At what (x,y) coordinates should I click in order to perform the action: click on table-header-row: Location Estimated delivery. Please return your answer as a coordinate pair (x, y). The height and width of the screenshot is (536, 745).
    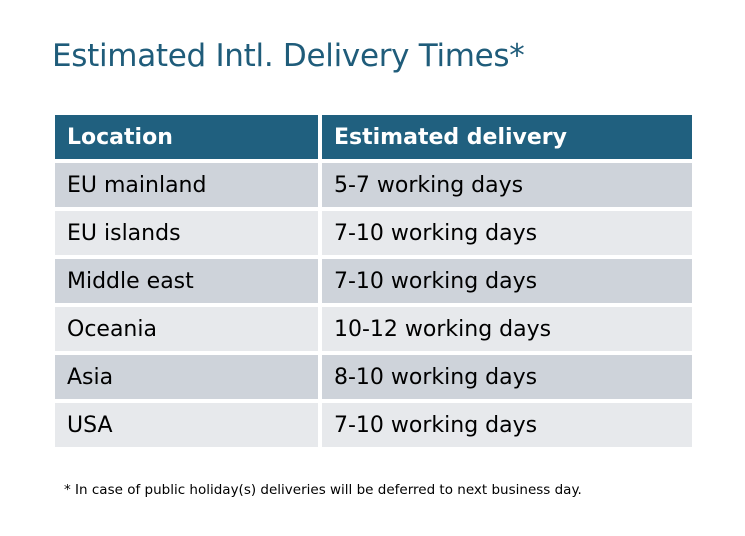
    Looking at the image, I should click on (373, 137).